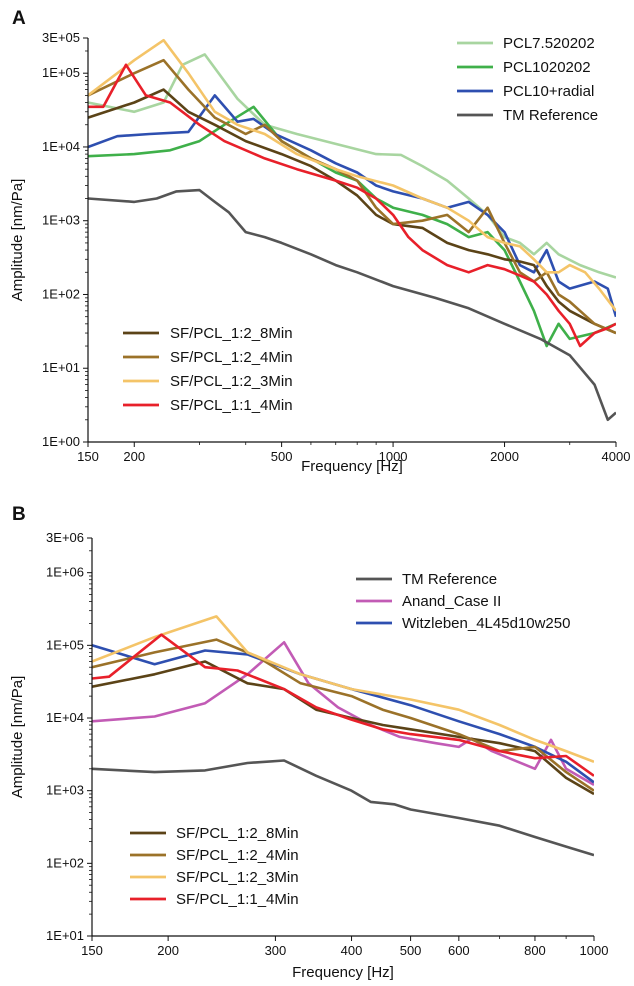 The image size is (634, 986). I want to click on legend-label-pcl10-radial: PCL10+radial, so click(548, 91).